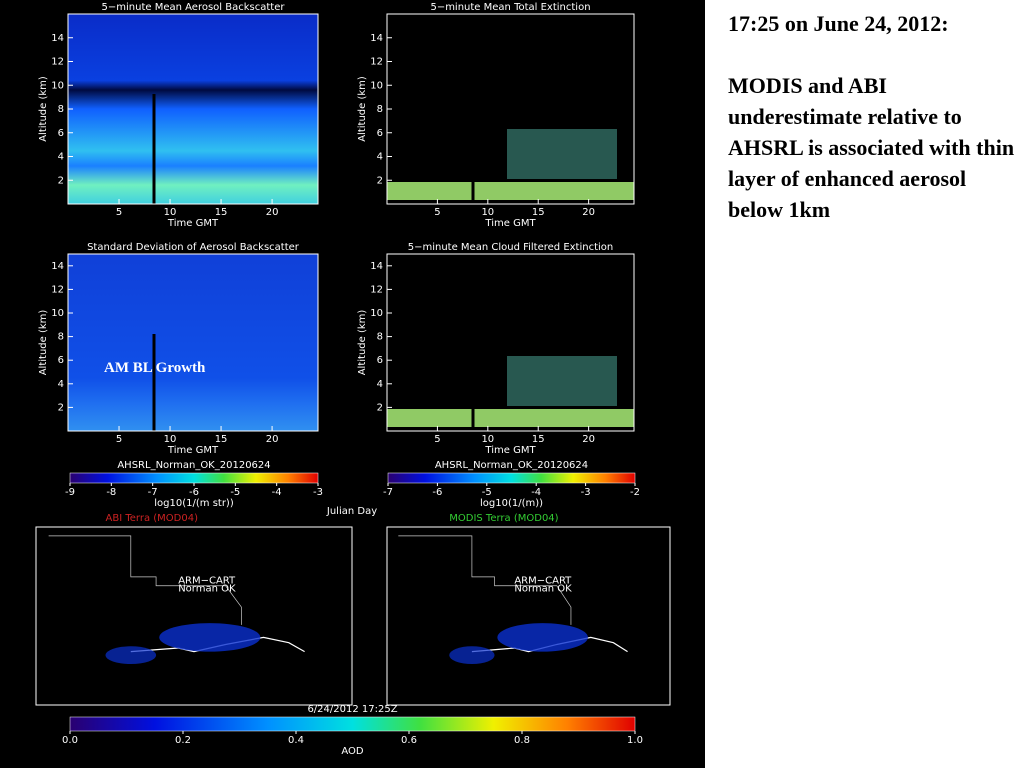  Describe the element at coordinates (70, 740) in the screenshot. I see `colorbar-tick-label: 0.0` at that location.